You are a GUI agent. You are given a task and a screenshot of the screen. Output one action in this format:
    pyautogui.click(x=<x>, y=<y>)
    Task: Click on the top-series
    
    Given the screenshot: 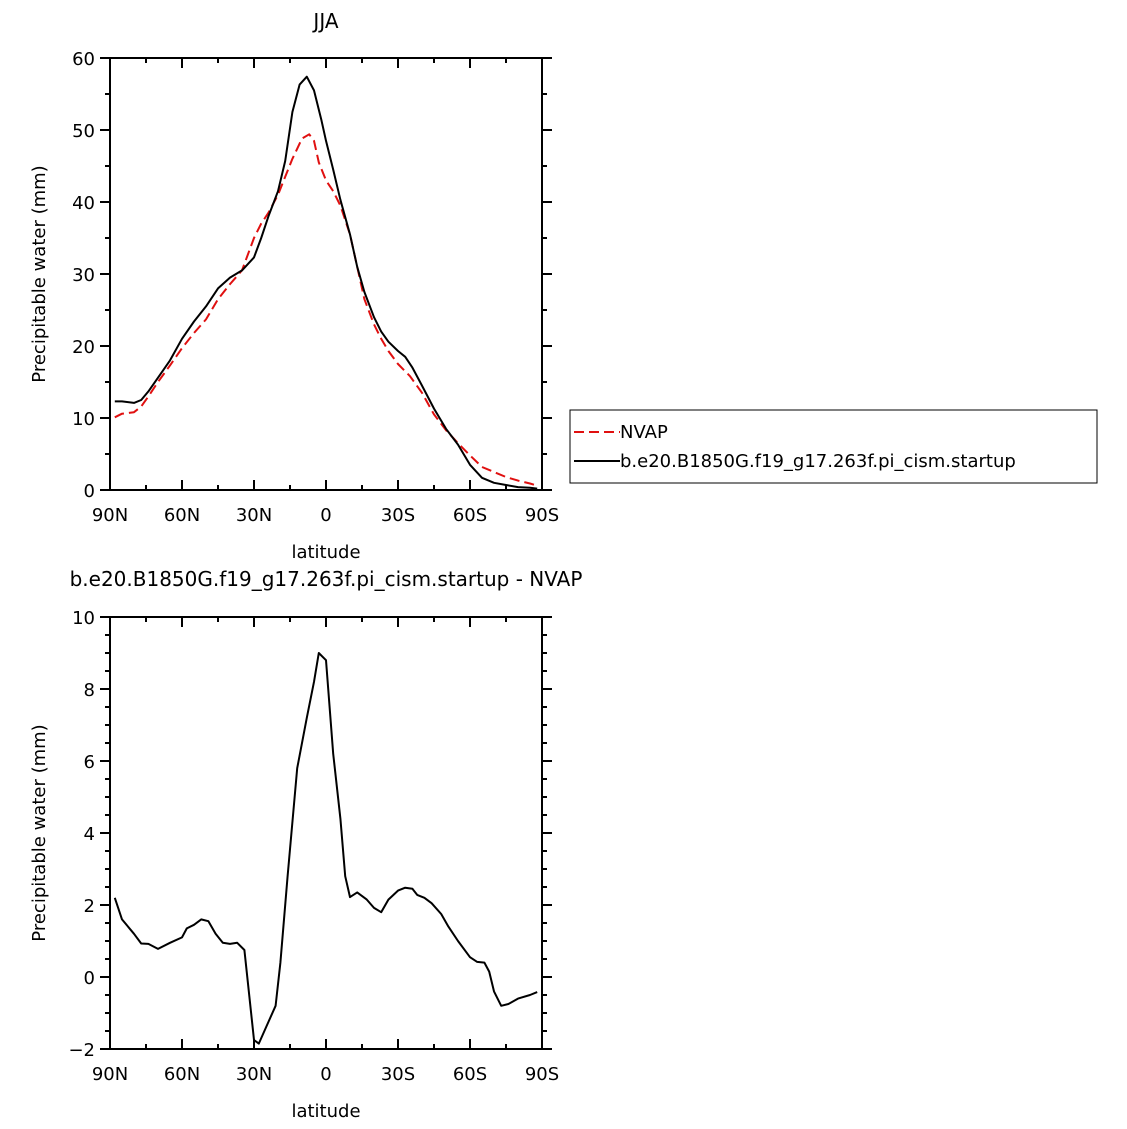 What is the action you would take?
    pyautogui.click(x=326, y=282)
    